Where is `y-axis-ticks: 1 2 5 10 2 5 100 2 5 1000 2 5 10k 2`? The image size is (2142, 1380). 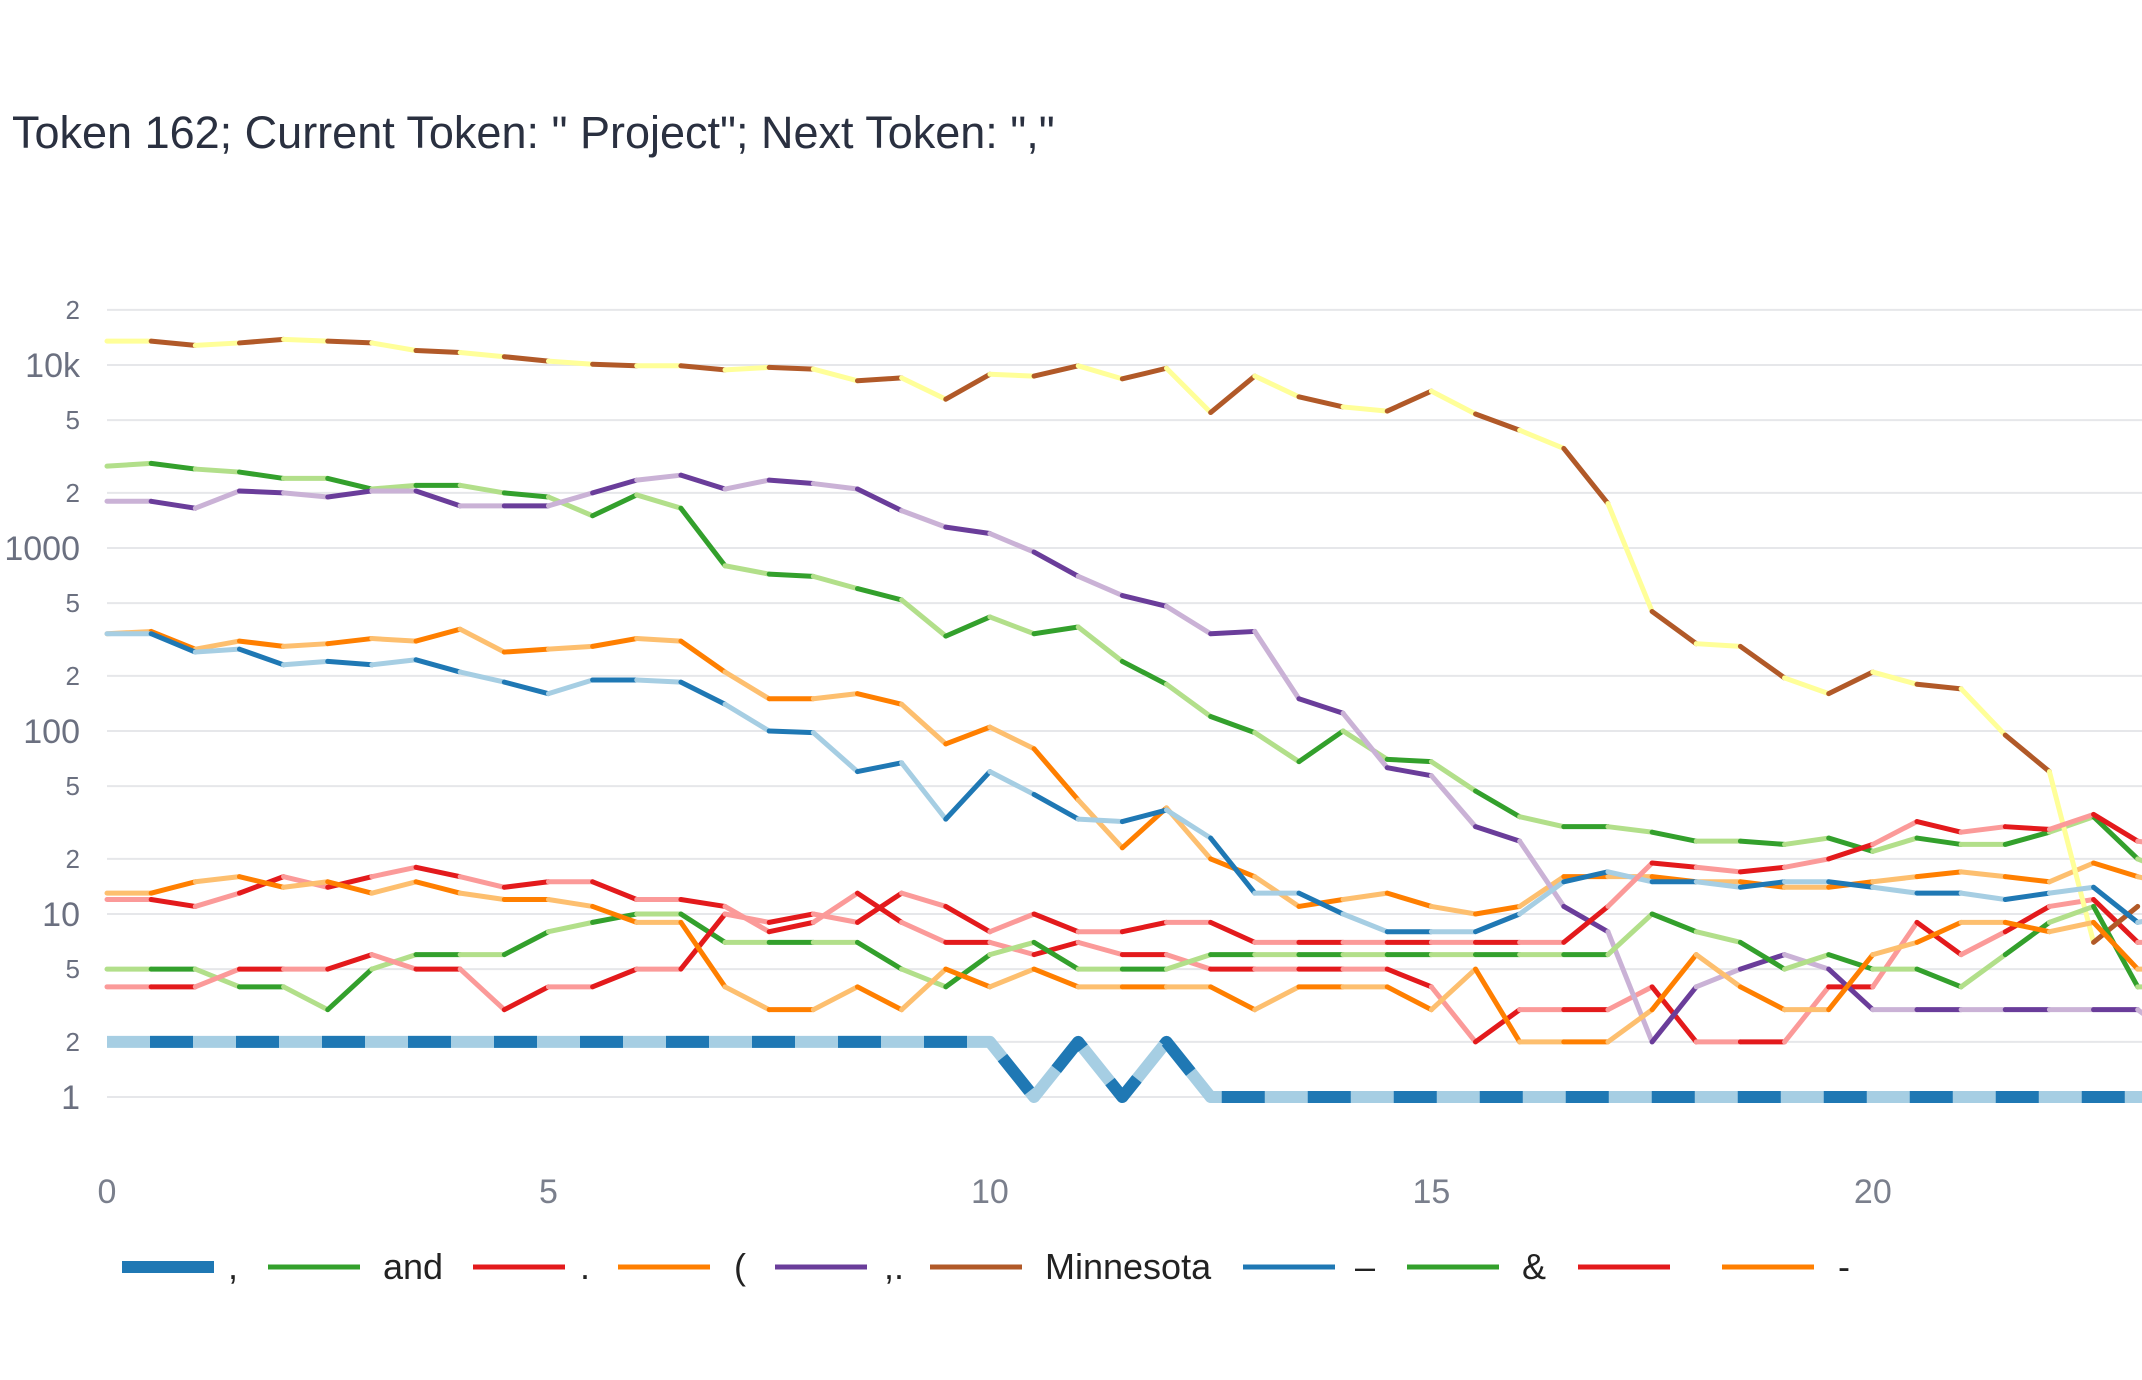 y-axis-ticks: 1 2 5 10 2 5 100 2 5 1000 2 5 10k 2 is located at coordinates (42, 706).